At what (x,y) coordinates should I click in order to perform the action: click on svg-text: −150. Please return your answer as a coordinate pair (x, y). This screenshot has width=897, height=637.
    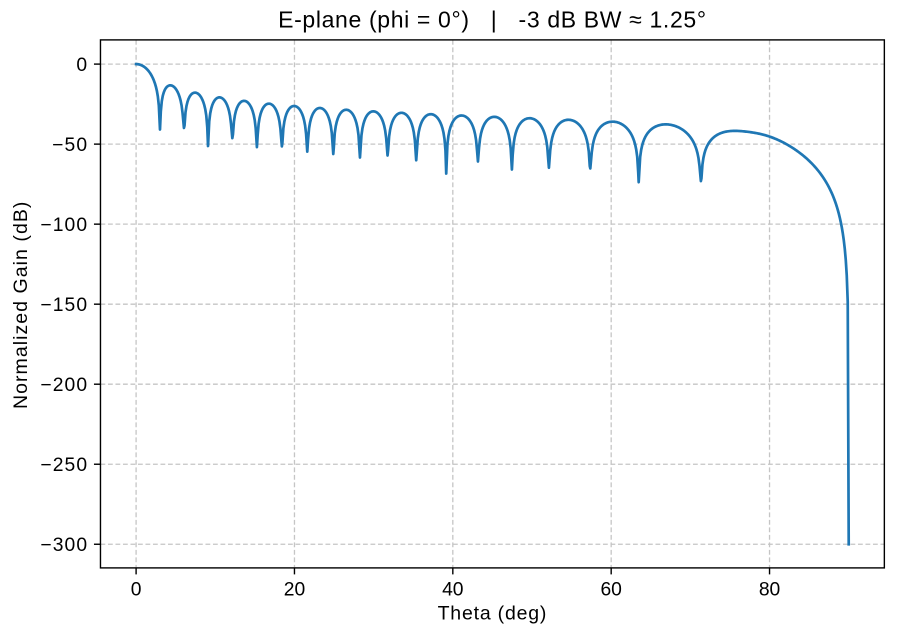
    Looking at the image, I should click on (64, 305).